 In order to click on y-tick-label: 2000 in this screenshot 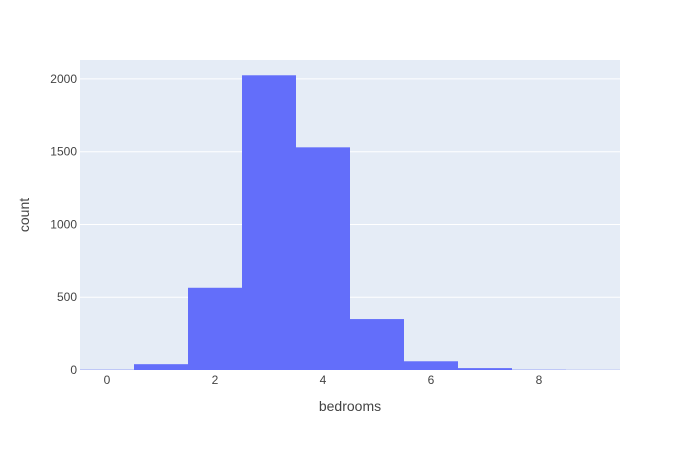, I will do `click(63, 79)`.